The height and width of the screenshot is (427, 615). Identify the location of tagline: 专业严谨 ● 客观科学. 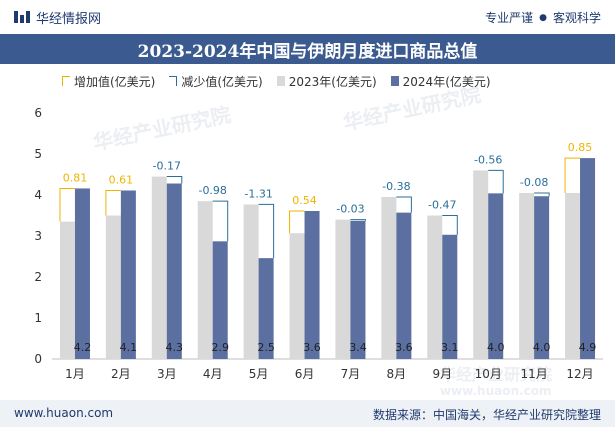
(543, 17).